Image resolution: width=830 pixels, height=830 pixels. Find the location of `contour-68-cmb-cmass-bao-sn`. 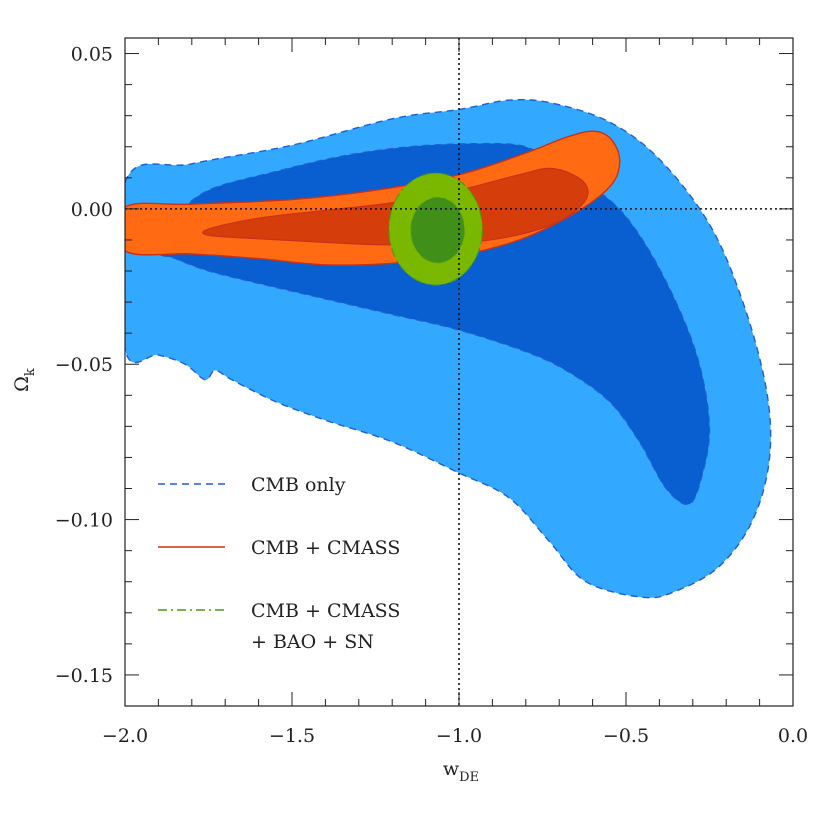

contour-68-cmb-cmass-bao-sn is located at coordinates (437, 230).